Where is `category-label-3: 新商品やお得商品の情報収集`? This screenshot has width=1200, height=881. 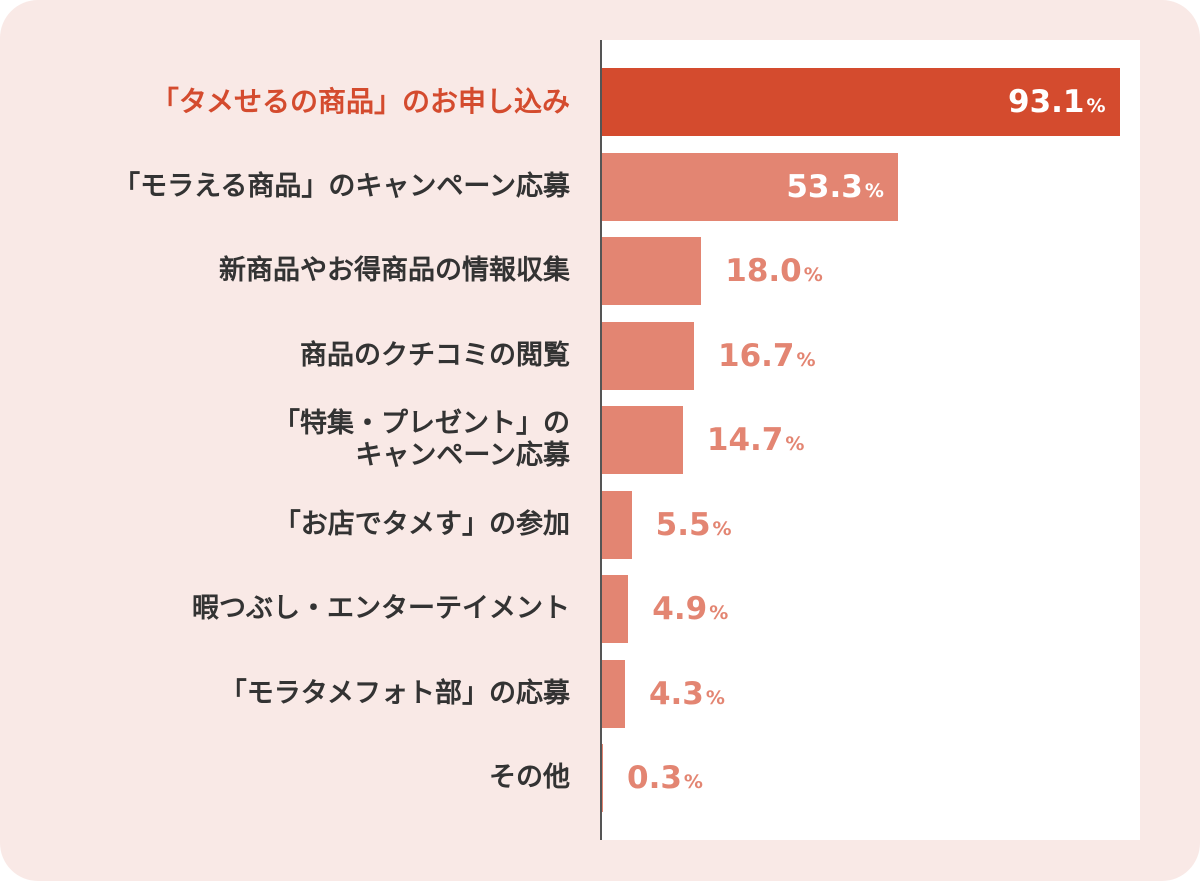 category-label-3: 新商品やお得商品の情報収集 is located at coordinates (394, 270).